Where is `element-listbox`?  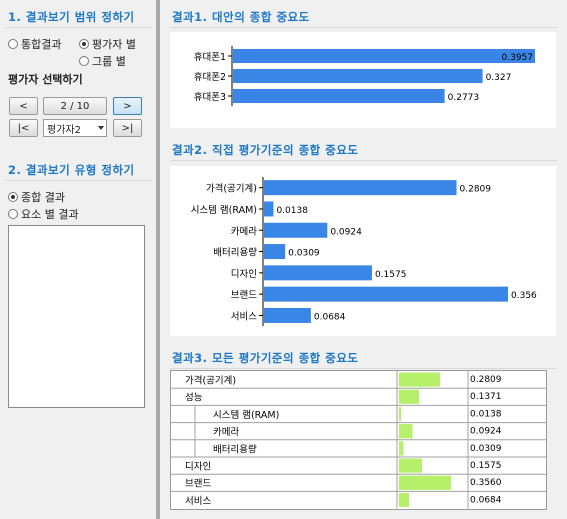
element-listbox is located at coordinates (76, 316).